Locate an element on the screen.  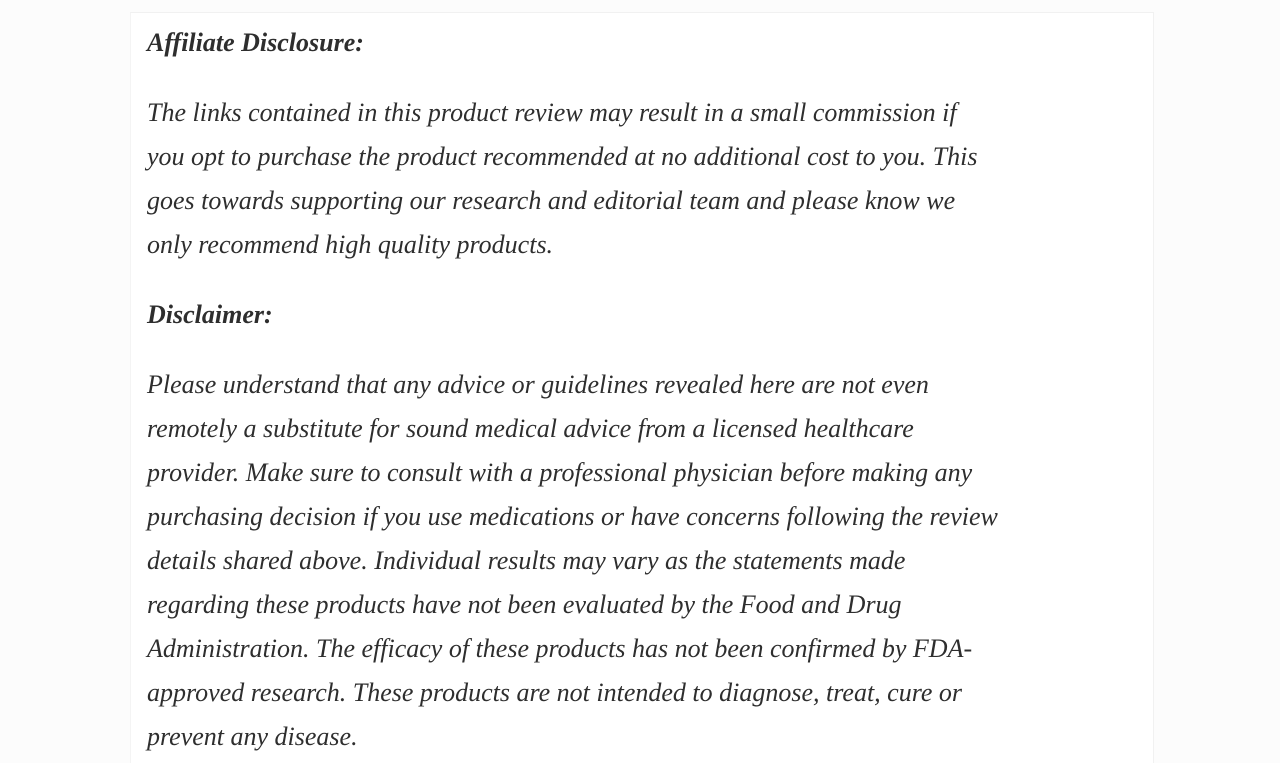
disclaimer-heading: Disclaimer: is located at coordinates (210, 314).